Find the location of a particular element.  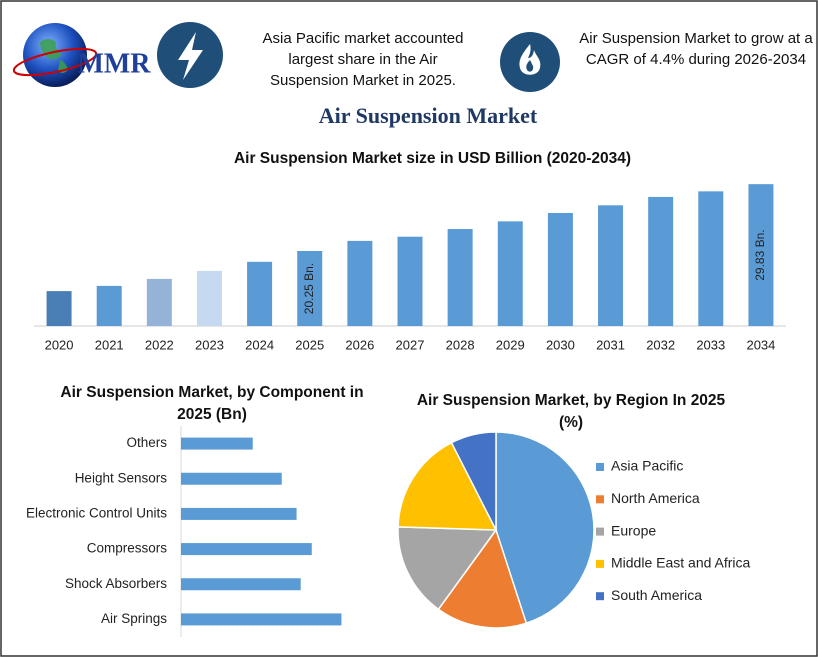

y-tick-label: Air Springs is located at coordinates (134, 618).